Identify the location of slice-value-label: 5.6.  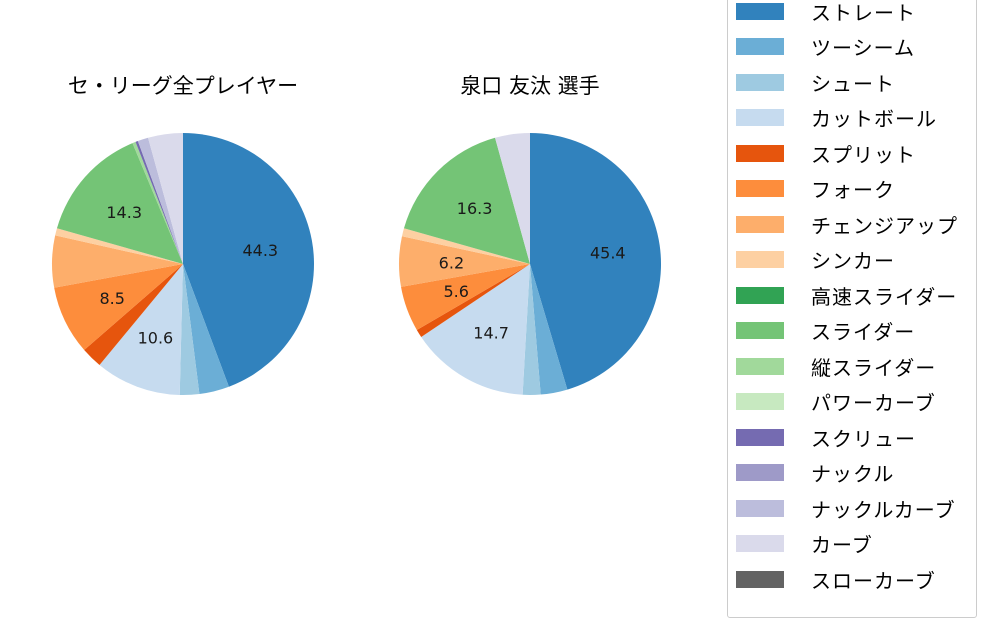
(455, 291).